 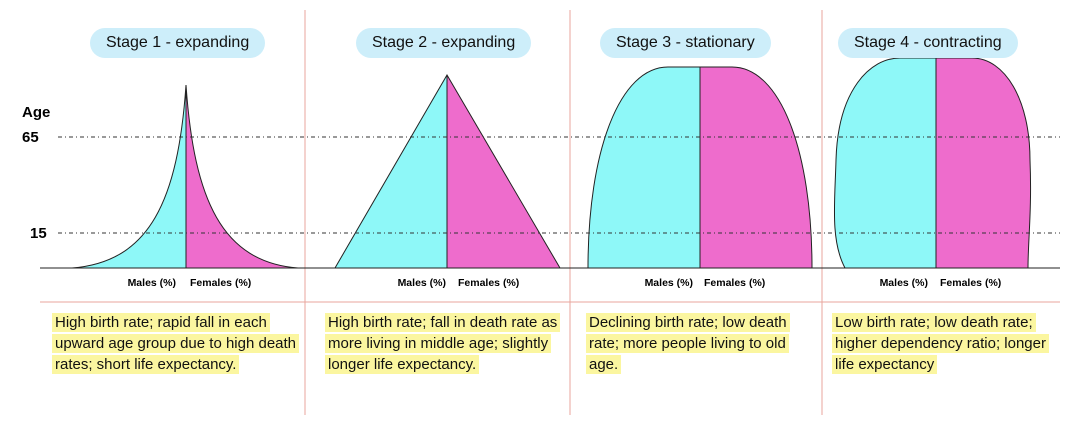 What do you see at coordinates (928, 43) in the screenshot?
I see `stage-title: Stage 4 - contracting` at bounding box center [928, 43].